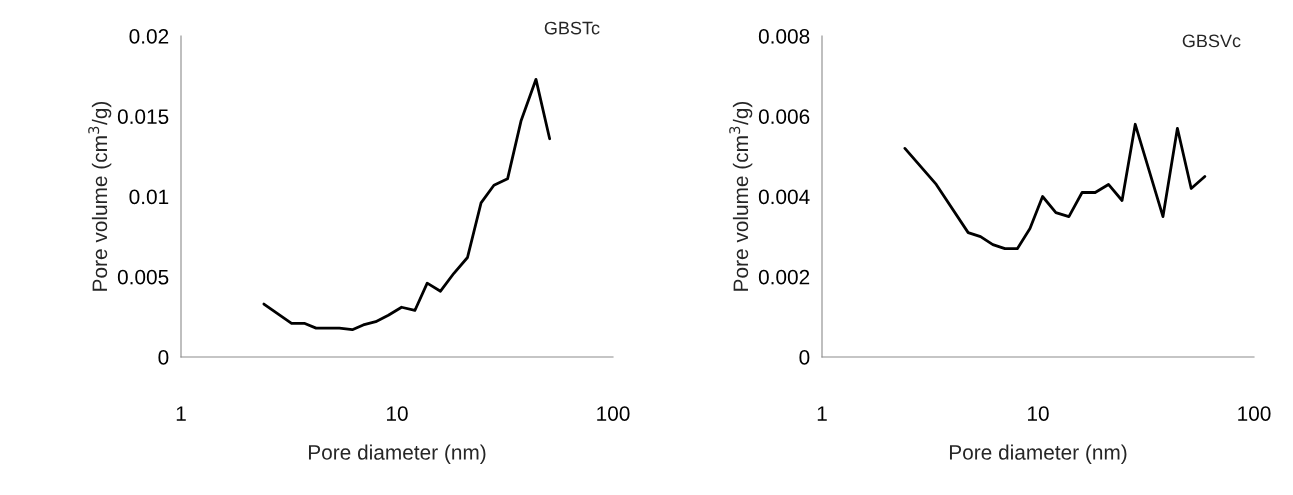 This screenshot has height=495, width=1293. What do you see at coordinates (143, 277) in the screenshot?
I see `y-tick-label: 0.005` at bounding box center [143, 277].